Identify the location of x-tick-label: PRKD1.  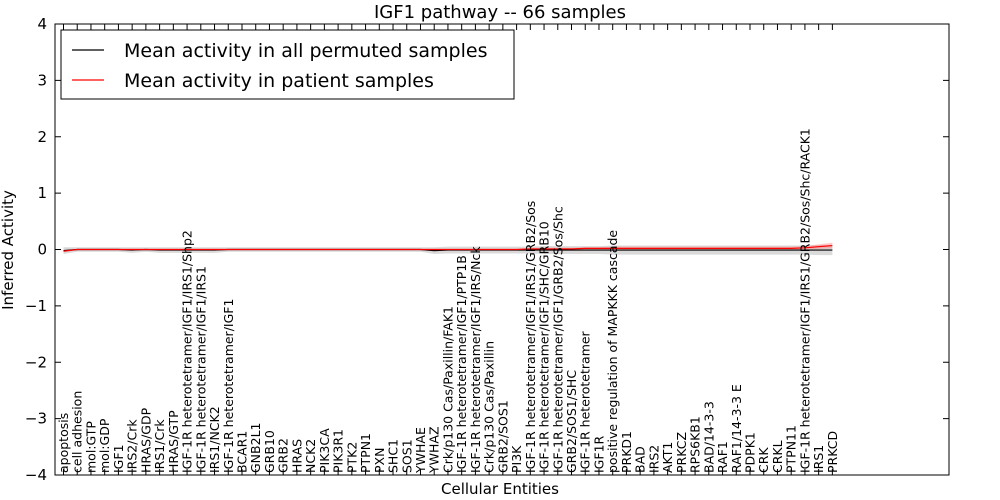
(626, 452).